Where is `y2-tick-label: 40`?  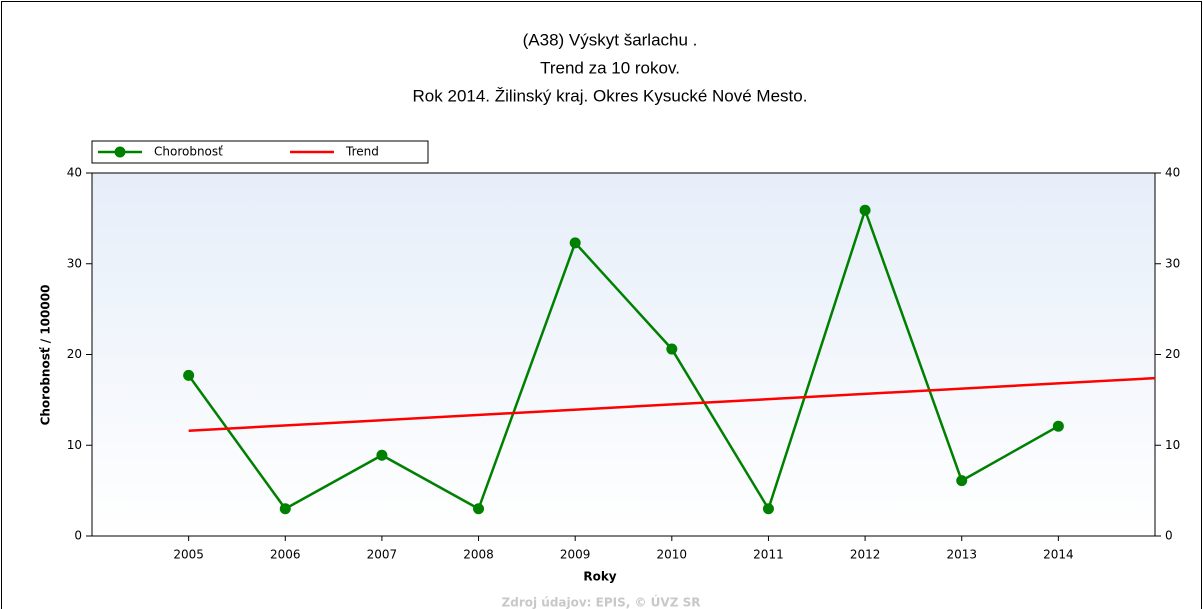
y2-tick-label: 40 is located at coordinates (1172, 173).